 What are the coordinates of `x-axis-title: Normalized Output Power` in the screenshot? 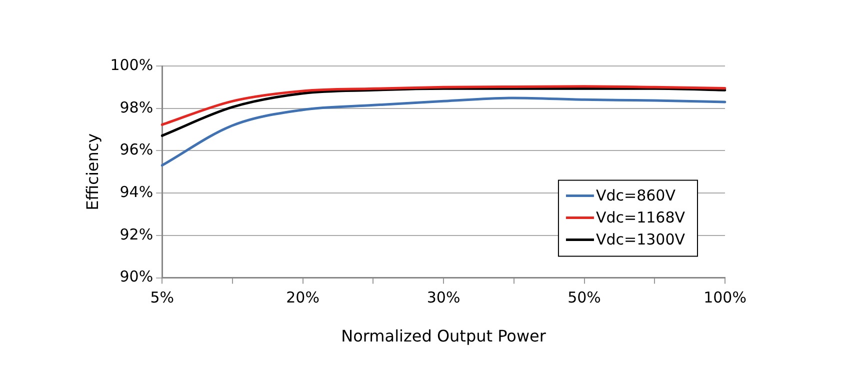 It's located at (443, 336).